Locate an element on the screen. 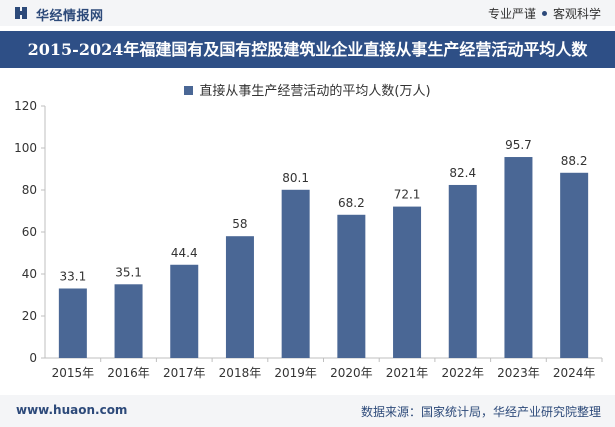 The height and width of the screenshot is (427, 615). x-tick-label: 2022年 is located at coordinates (462, 373).